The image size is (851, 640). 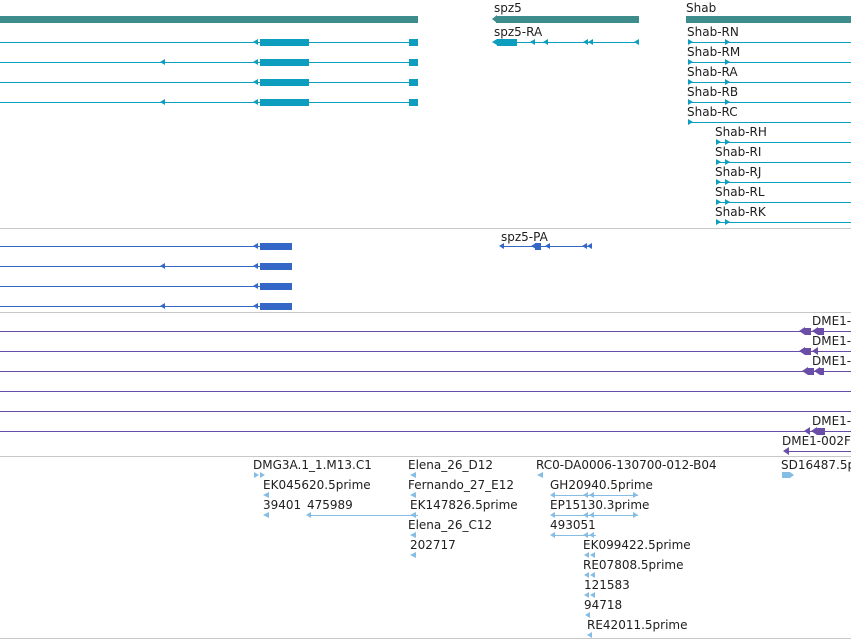 What do you see at coordinates (786, 475) in the screenshot?
I see `est-block` at bounding box center [786, 475].